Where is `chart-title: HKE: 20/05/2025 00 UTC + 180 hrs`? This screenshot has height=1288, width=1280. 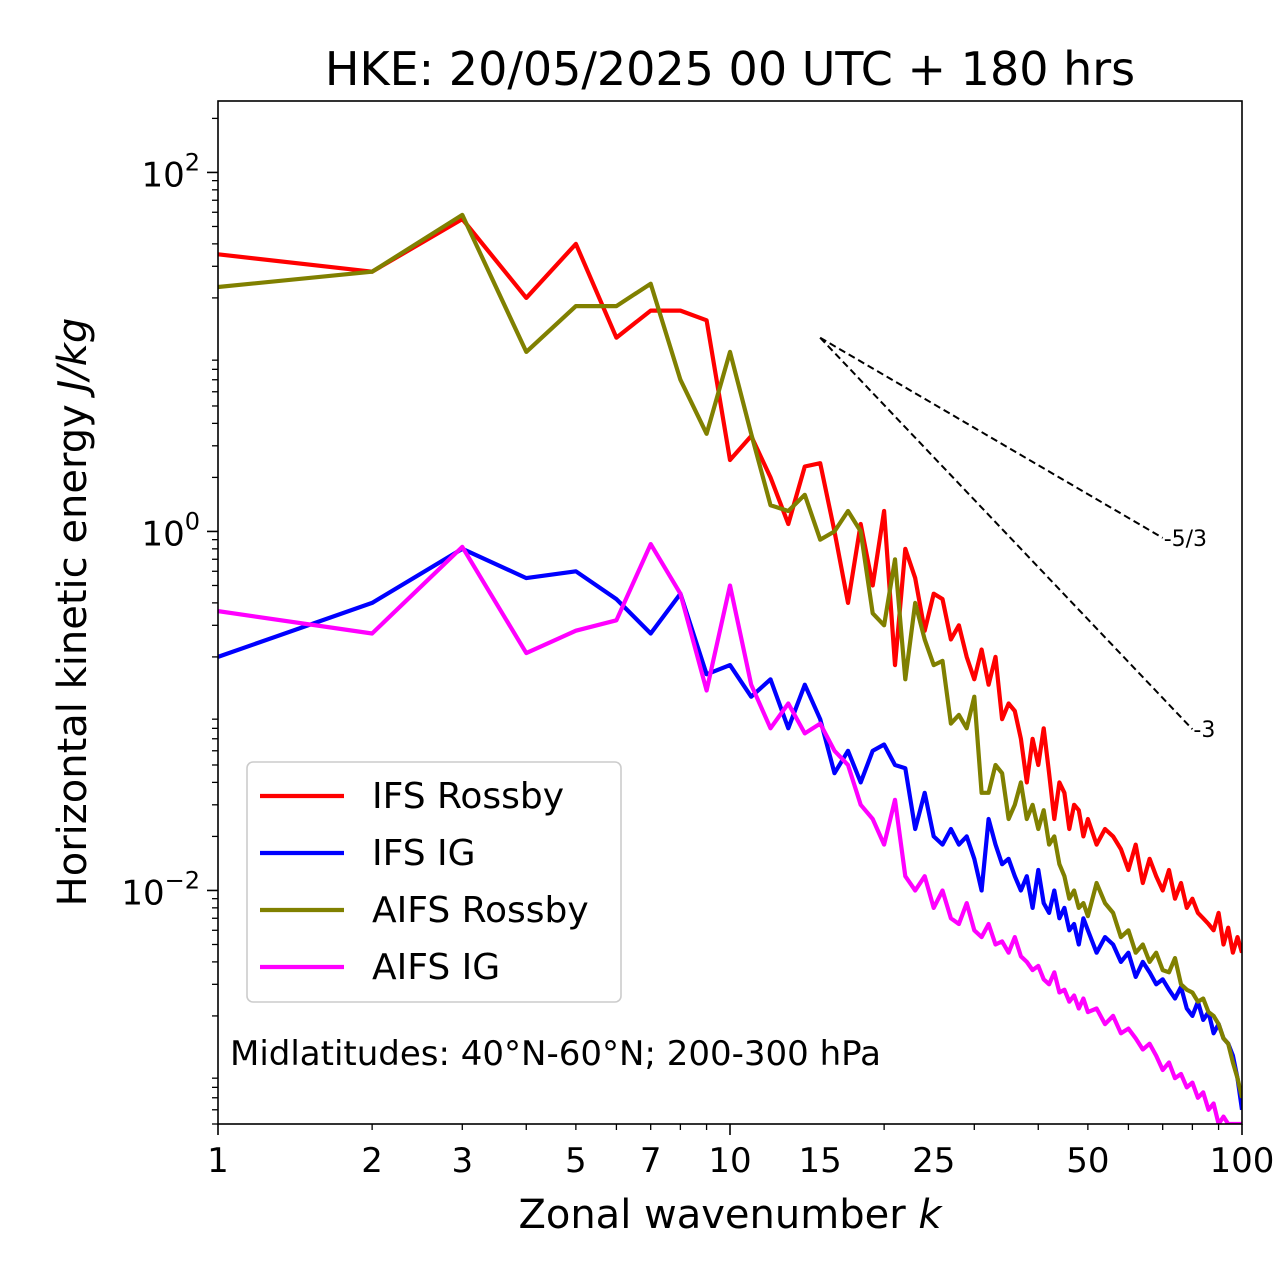
chart-title: HKE: 20/05/2025 00 UTC + 180 hrs is located at coordinates (730, 69).